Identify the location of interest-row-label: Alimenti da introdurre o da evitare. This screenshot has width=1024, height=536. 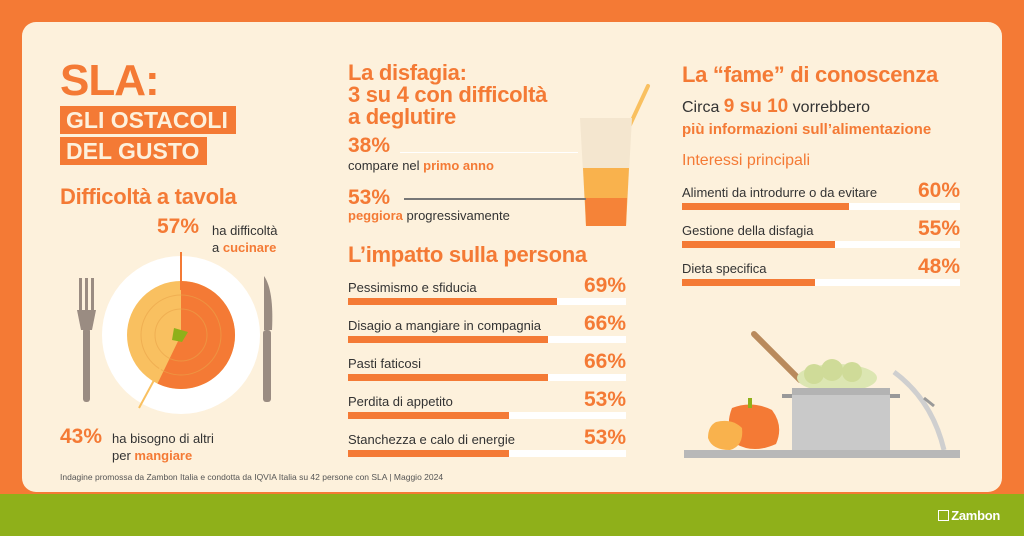
(780, 192).